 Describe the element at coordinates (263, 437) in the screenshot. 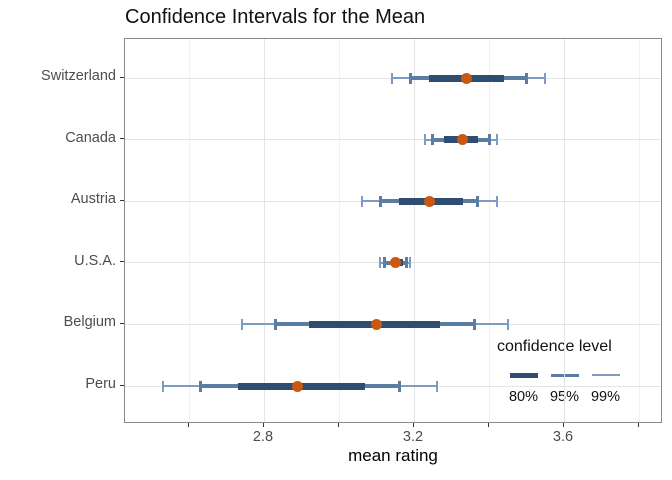

I see `x-axis-tick-label: 2.8` at that location.